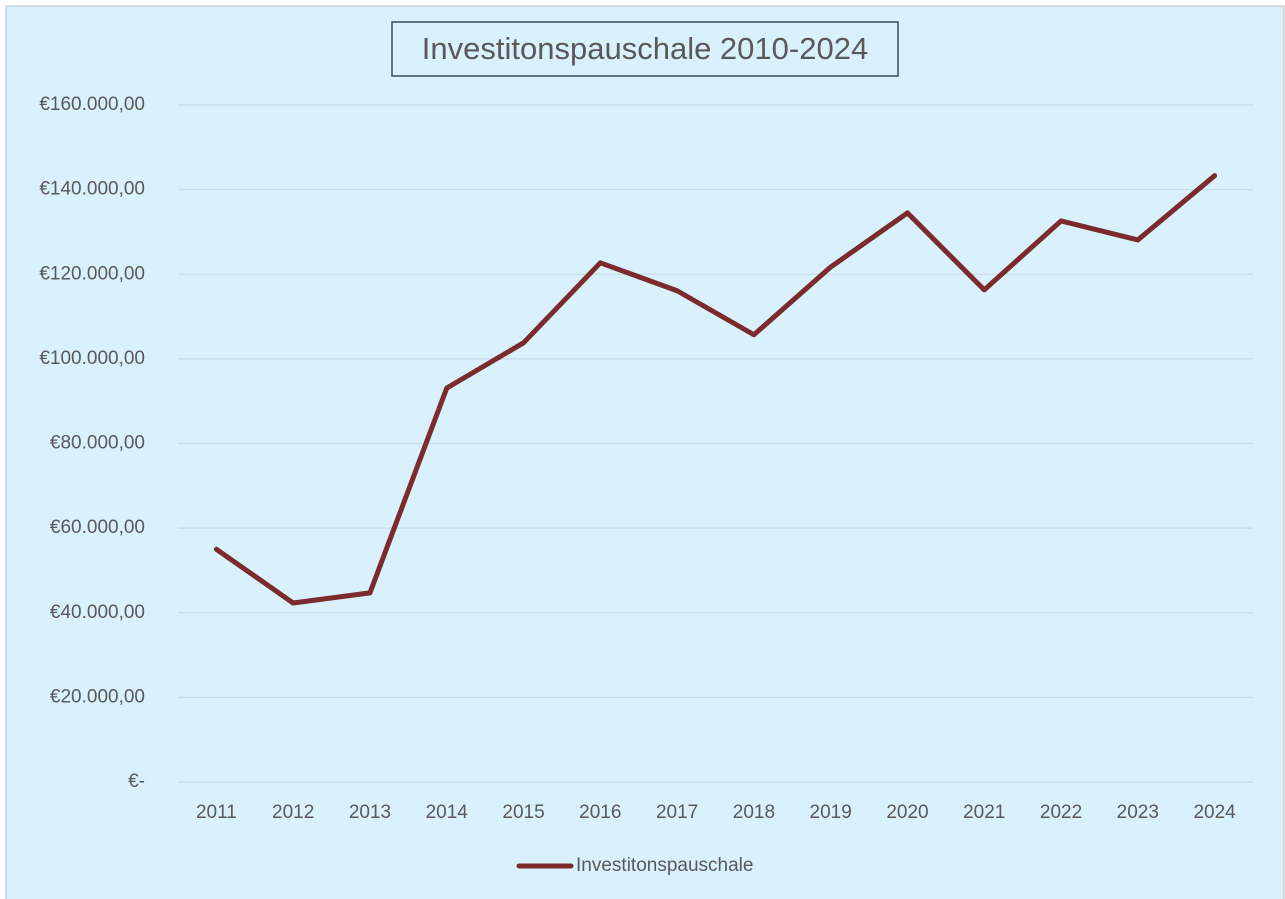  What do you see at coordinates (677, 812) in the screenshot?
I see `x-tick-label: 2017` at bounding box center [677, 812].